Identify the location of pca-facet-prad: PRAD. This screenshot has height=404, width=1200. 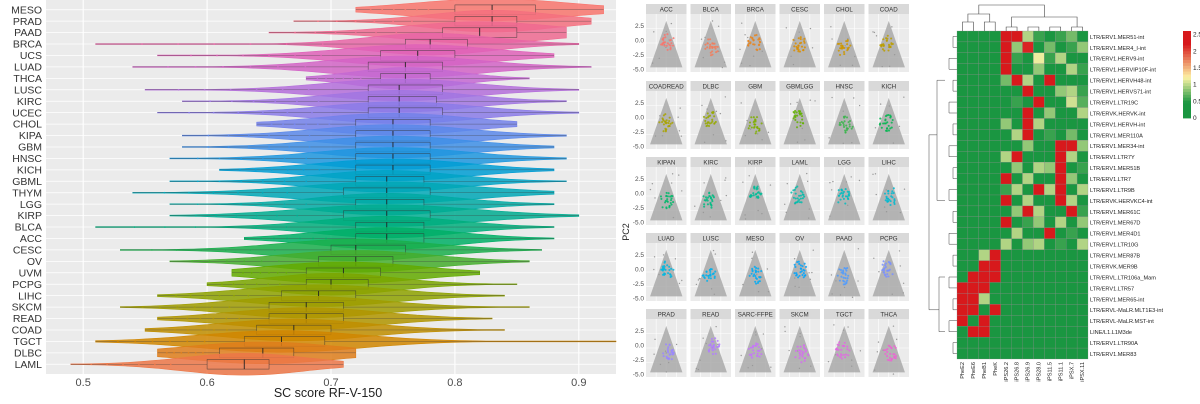
(666, 343).